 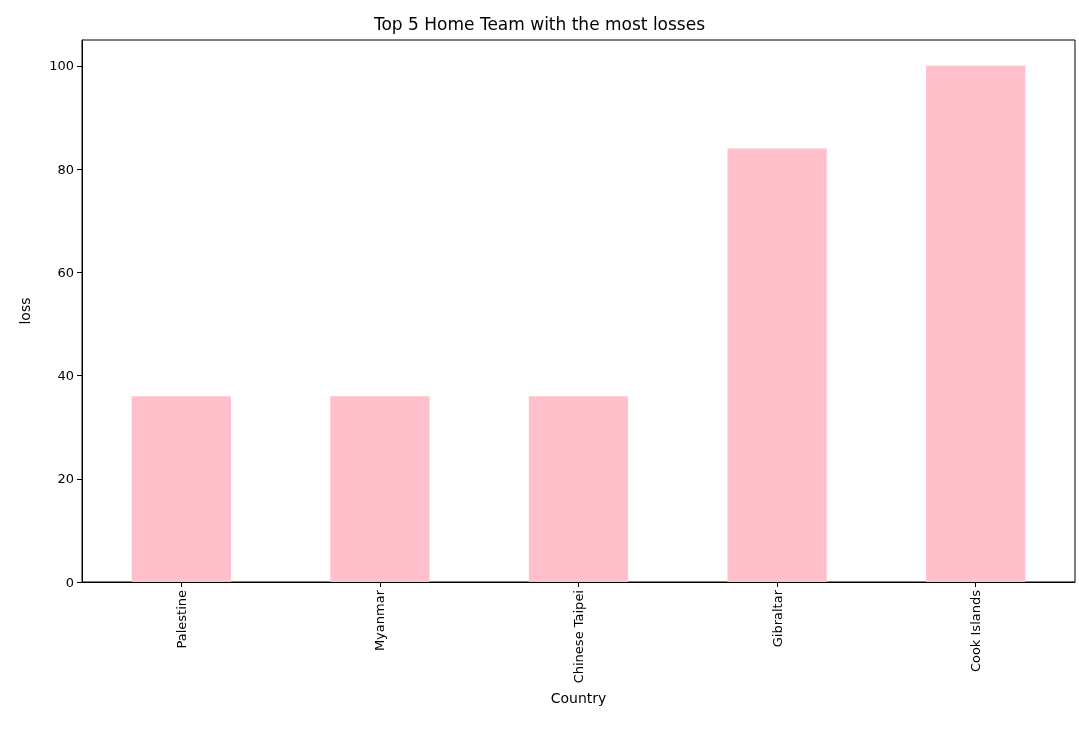 What do you see at coordinates (539, 23) in the screenshot?
I see `chart-title: Top 5 Home Team with the most losses` at bounding box center [539, 23].